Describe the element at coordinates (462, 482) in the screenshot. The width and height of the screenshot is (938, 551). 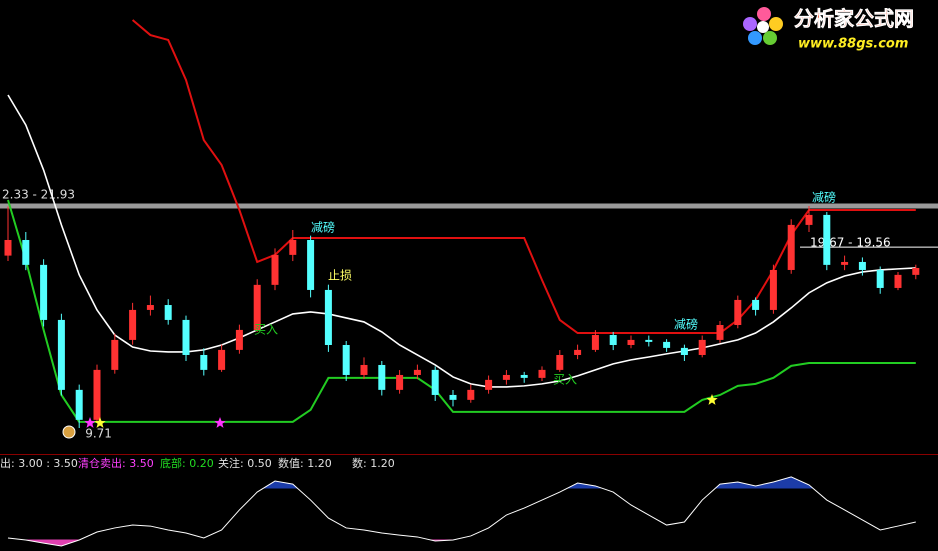
I see `high-zone-fill` at that location.